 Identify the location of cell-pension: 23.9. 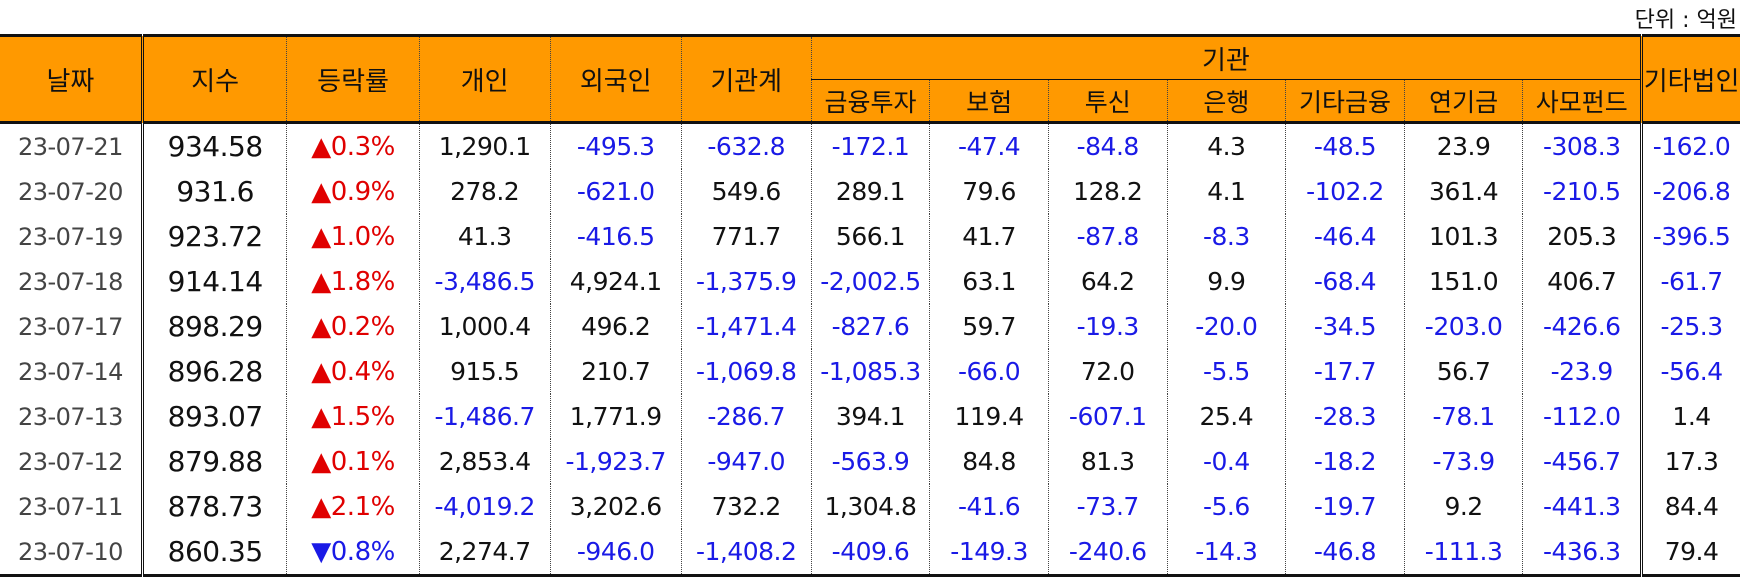
(1463, 145).